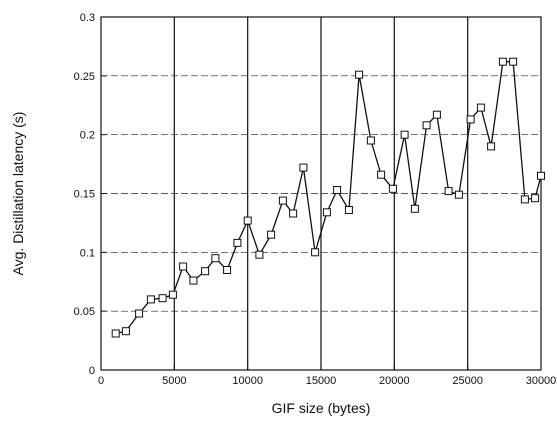 This screenshot has height=424, width=557. Describe the element at coordinates (247, 381) in the screenshot. I see `x-tick-label: 10000` at that location.